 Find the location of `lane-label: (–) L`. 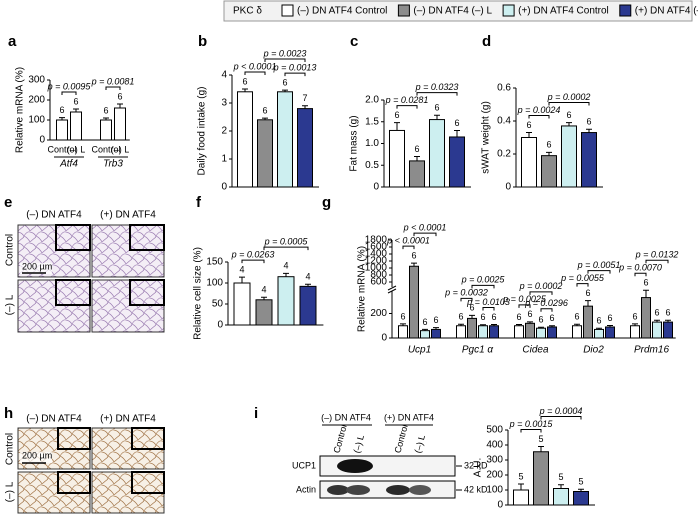

lane-label: (–) L is located at coordinates (420, 444).